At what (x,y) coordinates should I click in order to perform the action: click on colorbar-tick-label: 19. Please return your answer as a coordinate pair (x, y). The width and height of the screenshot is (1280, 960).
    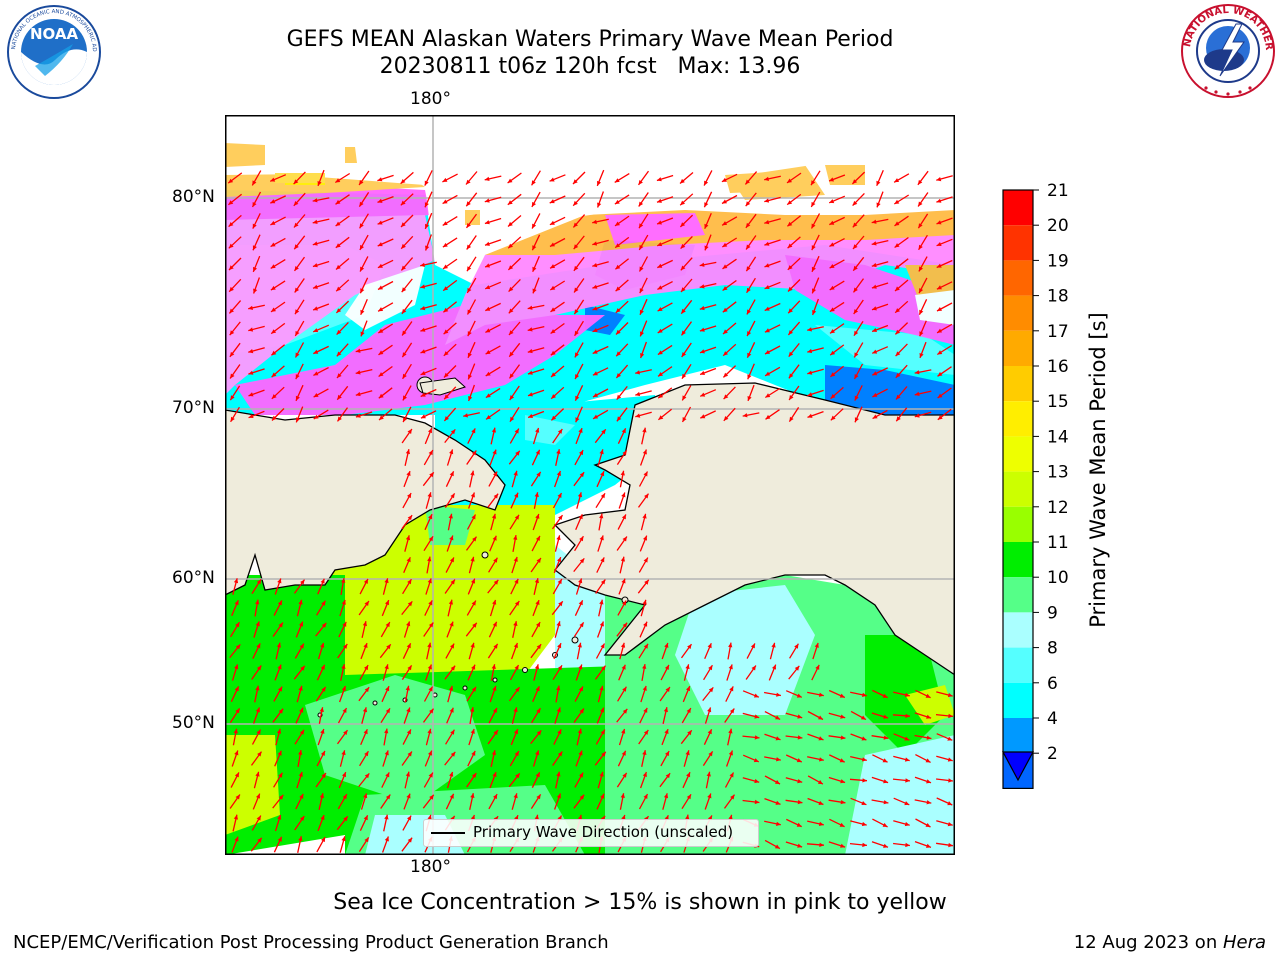
    Looking at the image, I should click on (1058, 261).